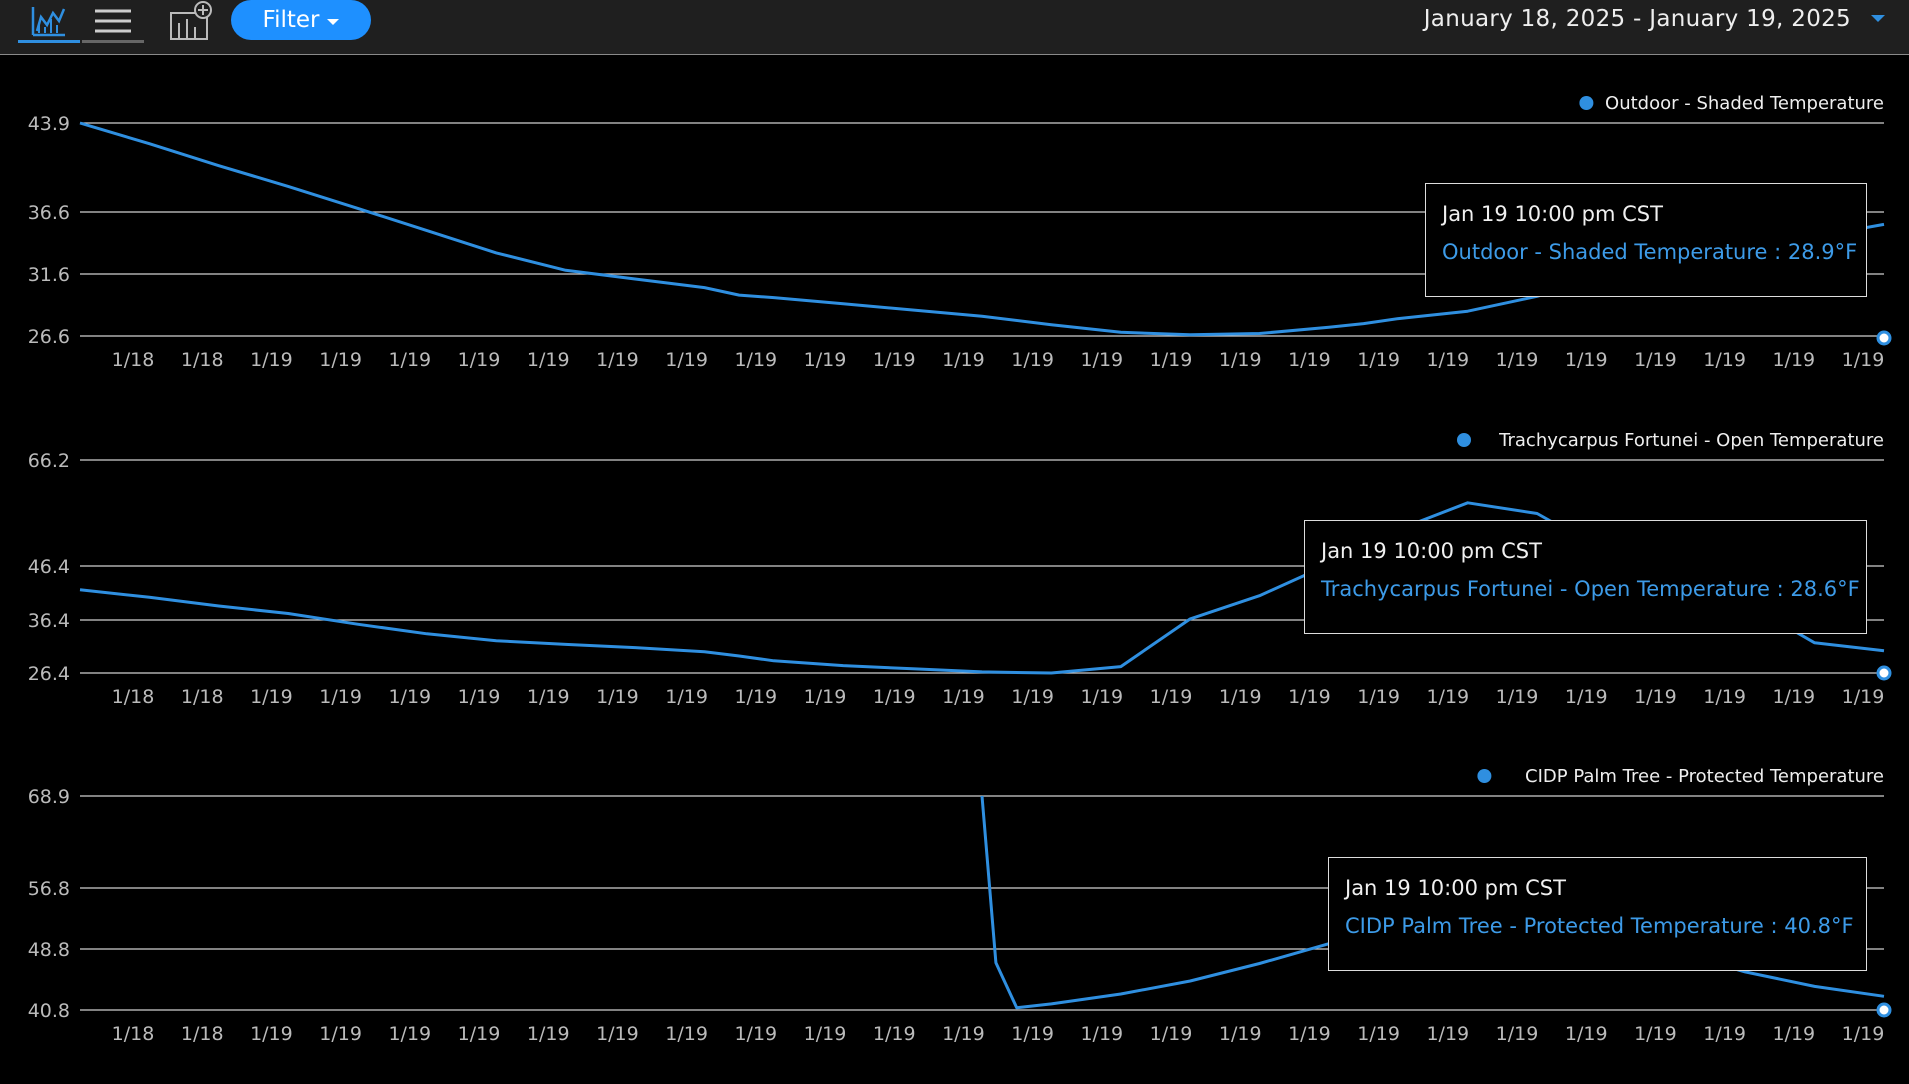 The image size is (1909, 1084). What do you see at coordinates (113, 41) in the screenshot?
I see `list-view-underline` at bounding box center [113, 41].